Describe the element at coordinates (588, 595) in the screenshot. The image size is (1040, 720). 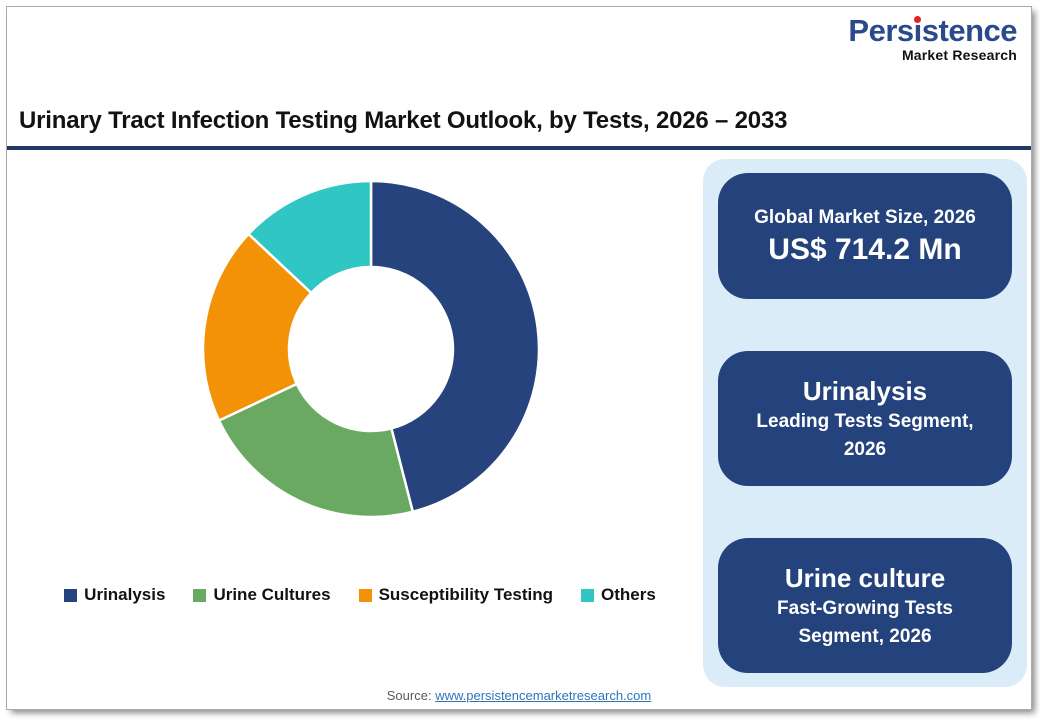
I see `legend-swatch-others` at that location.